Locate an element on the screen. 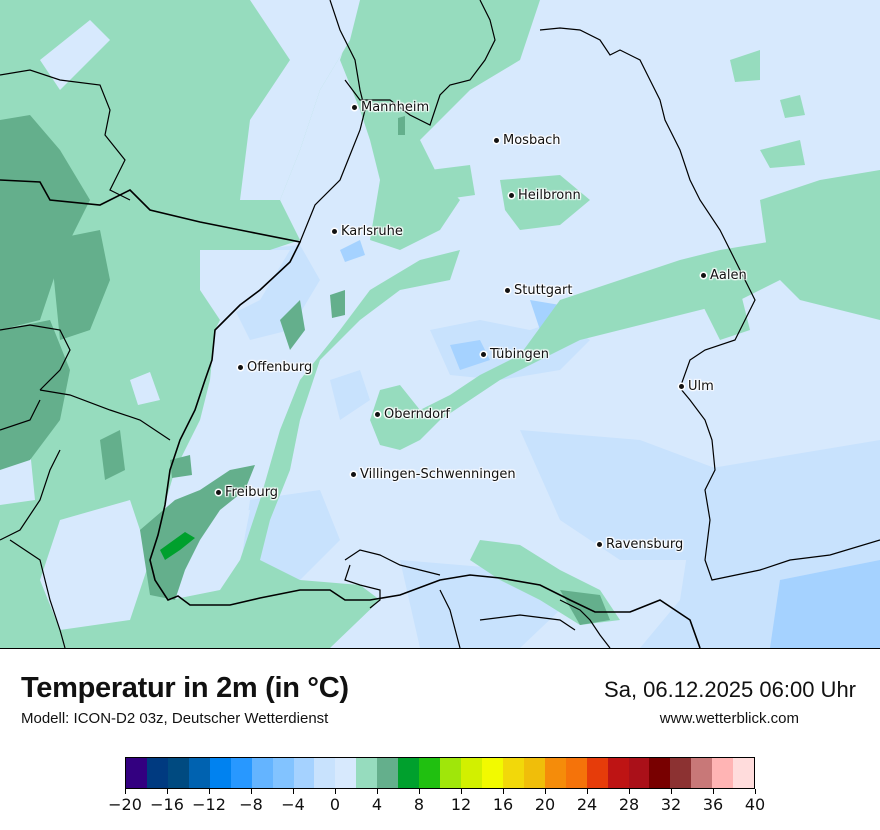  colorbar-tick-label: 0 is located at coordinates (335, 804).